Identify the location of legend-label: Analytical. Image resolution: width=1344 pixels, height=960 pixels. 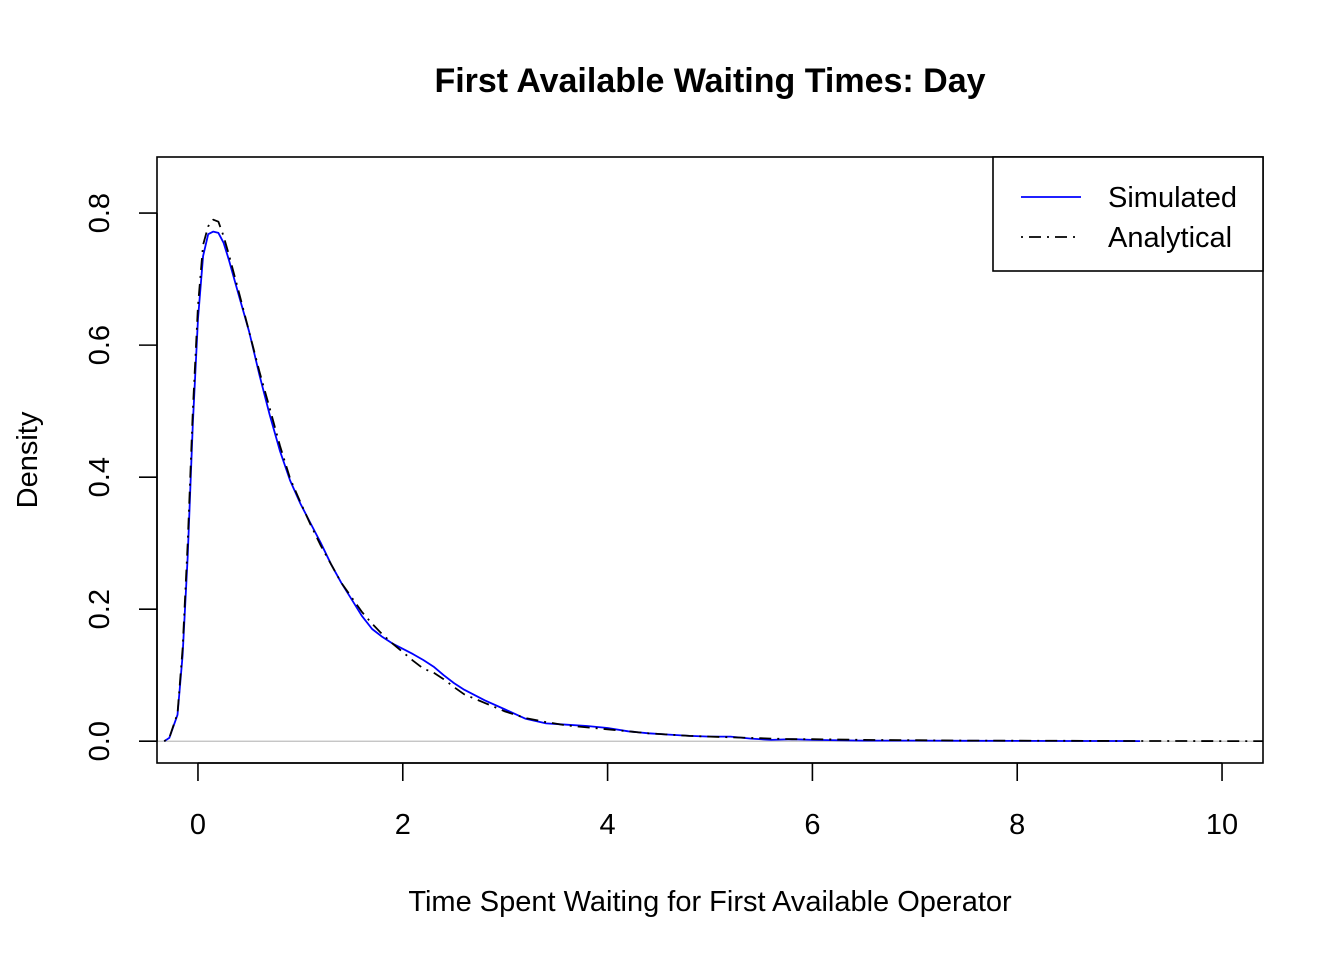
(1170, 238).